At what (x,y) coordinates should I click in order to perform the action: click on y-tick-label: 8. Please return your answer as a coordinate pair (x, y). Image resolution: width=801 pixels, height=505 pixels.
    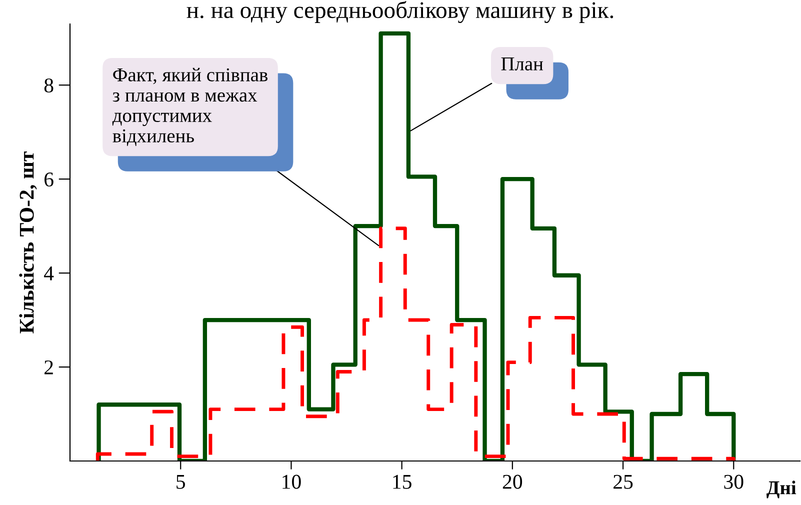
    Looking at the image, I should click on (49, 85).